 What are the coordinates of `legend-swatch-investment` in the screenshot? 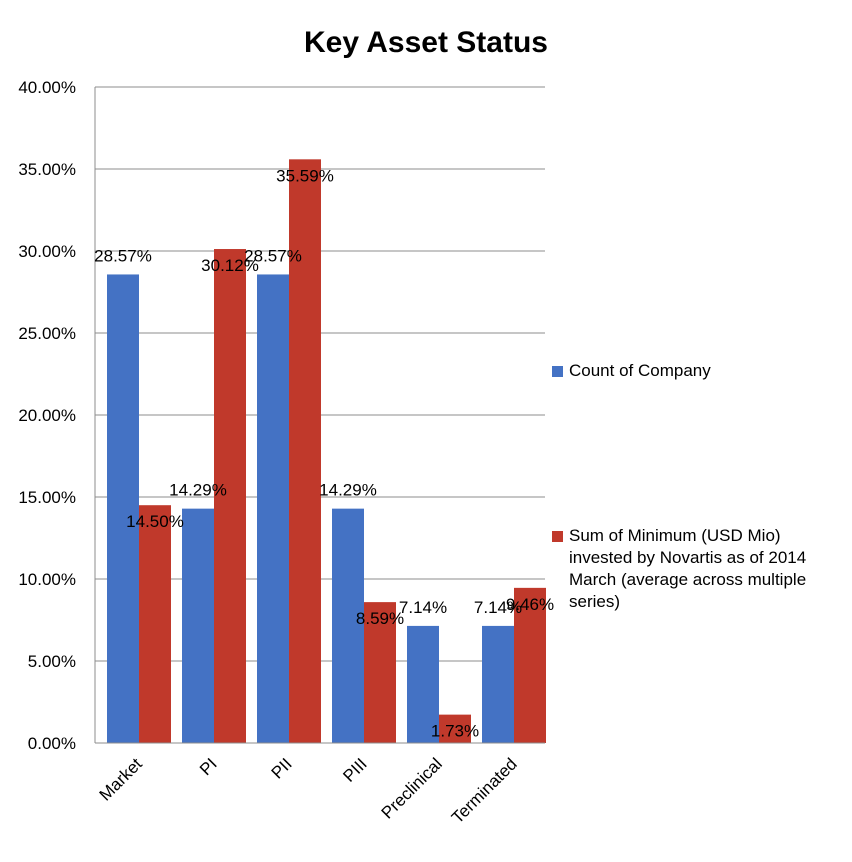 It's located at (557, 536).